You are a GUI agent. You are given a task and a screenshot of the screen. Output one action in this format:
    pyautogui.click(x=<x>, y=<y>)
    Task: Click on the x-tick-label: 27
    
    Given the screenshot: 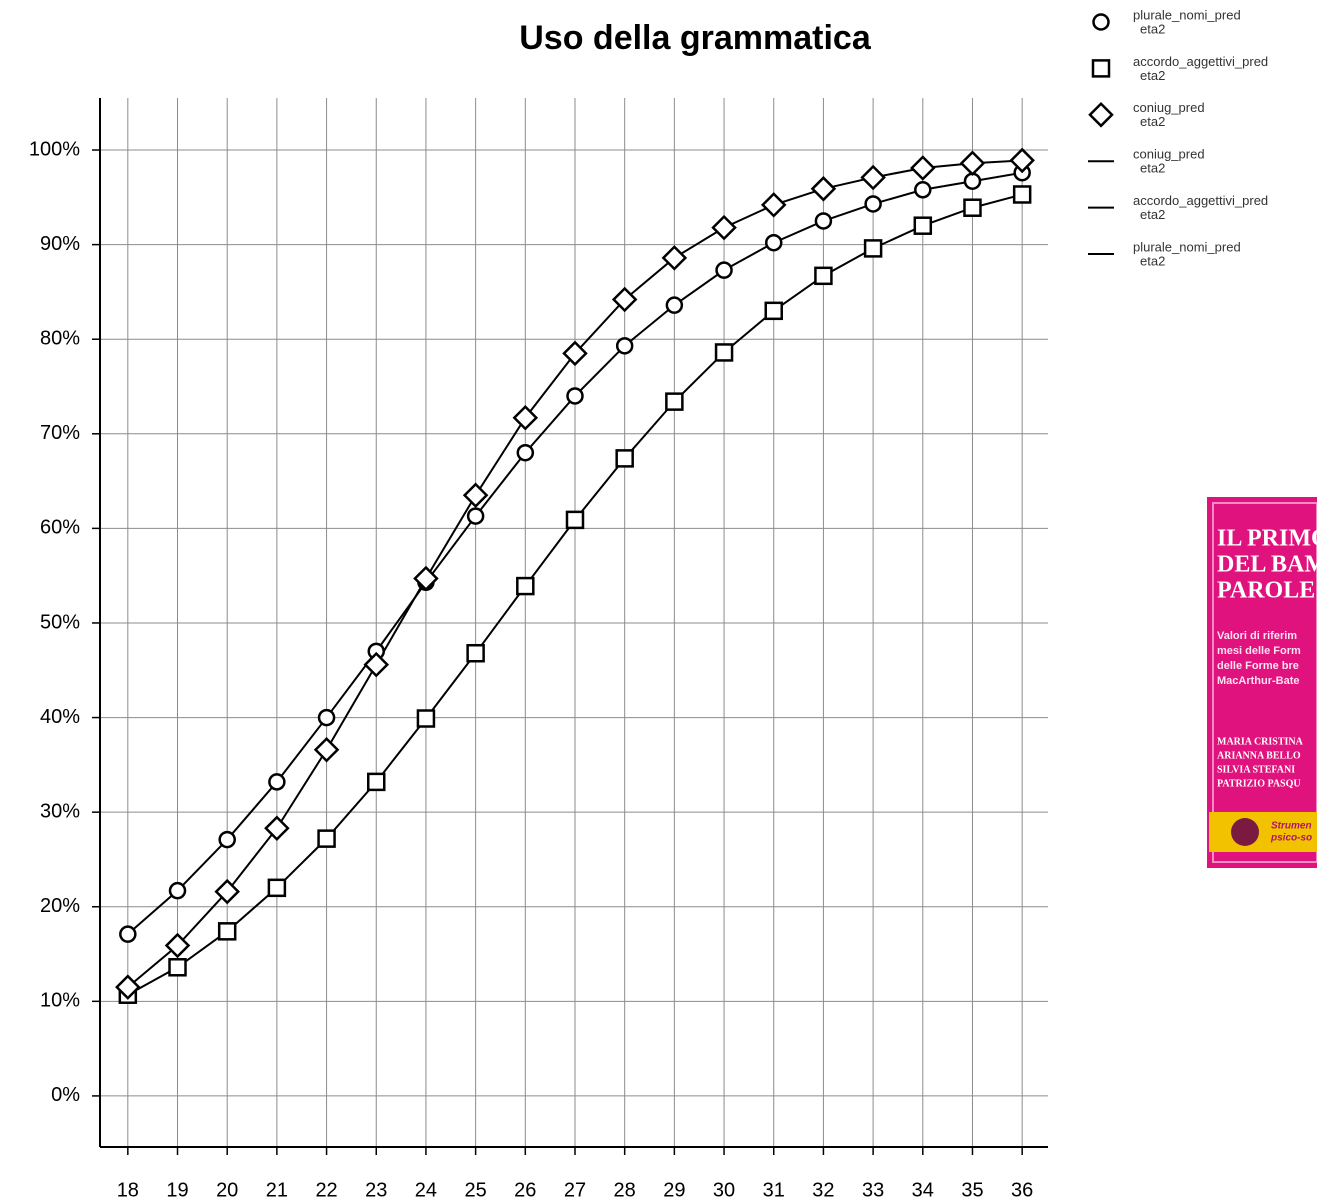 What is the action you would take?
    pyautogui.click(x=575, y=1190)
    